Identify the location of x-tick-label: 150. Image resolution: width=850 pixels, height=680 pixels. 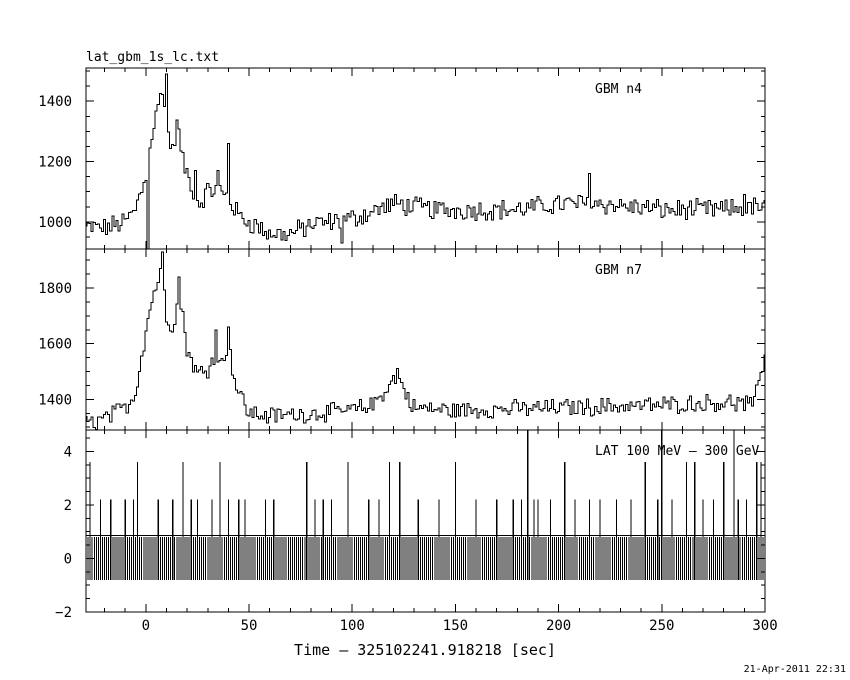
(455, 626).